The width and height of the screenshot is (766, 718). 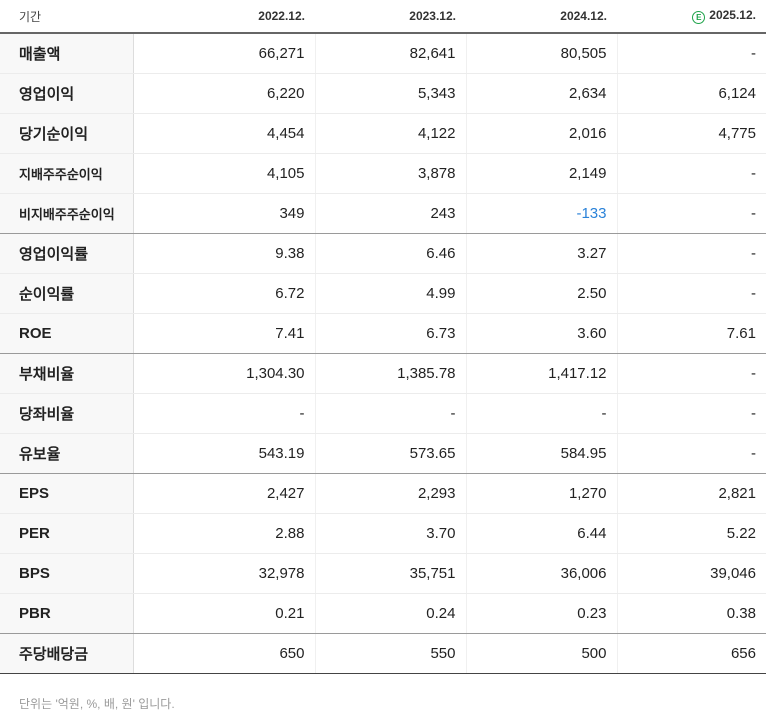 I want to click on value-cell: 9.38, so click(x=224, y=253).